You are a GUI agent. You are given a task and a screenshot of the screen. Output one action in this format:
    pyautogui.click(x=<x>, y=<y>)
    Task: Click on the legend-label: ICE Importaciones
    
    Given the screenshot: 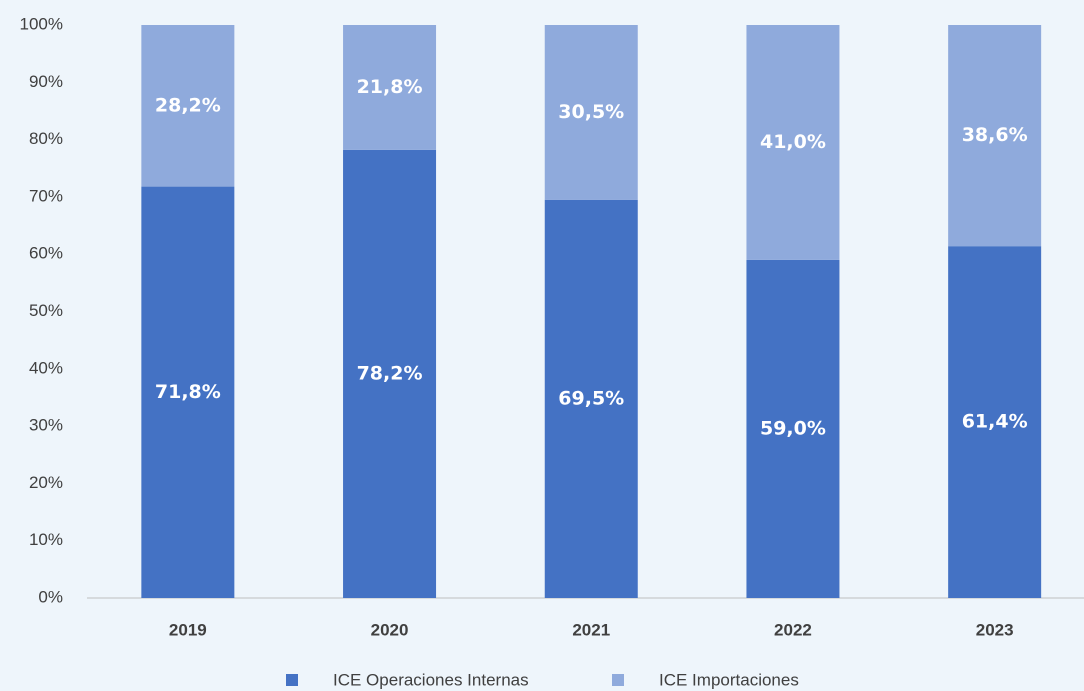 What is the action you would take?
    pyautogui.click(x=729, y=679)
    